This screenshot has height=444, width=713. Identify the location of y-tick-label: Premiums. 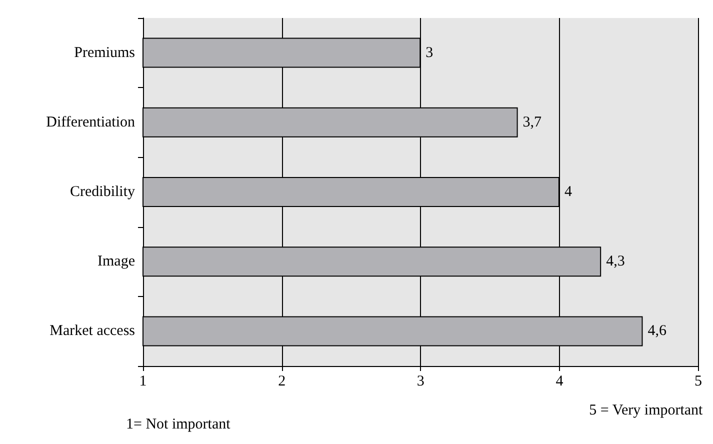
(105, 52).